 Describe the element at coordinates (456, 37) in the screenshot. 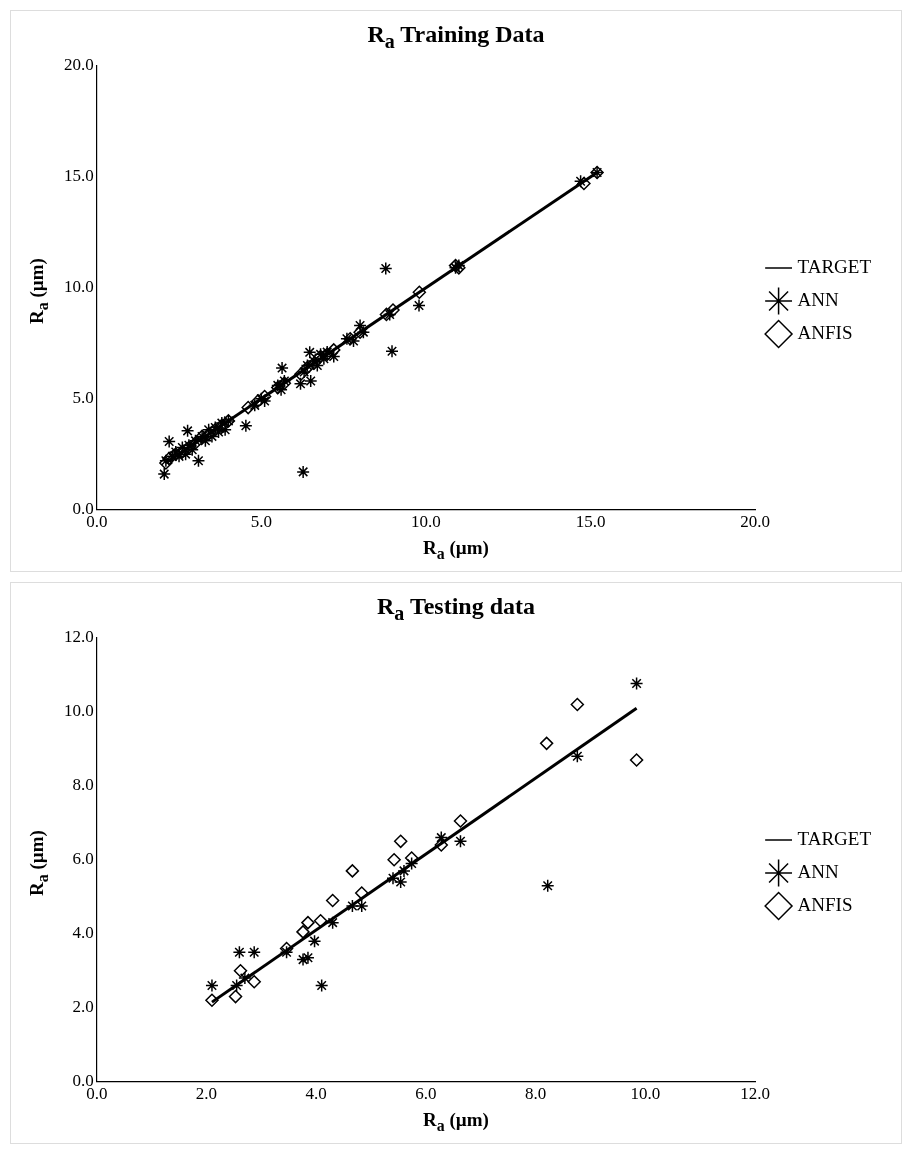

I see `chart-title: R$_{a}$ Training Data` at that location.